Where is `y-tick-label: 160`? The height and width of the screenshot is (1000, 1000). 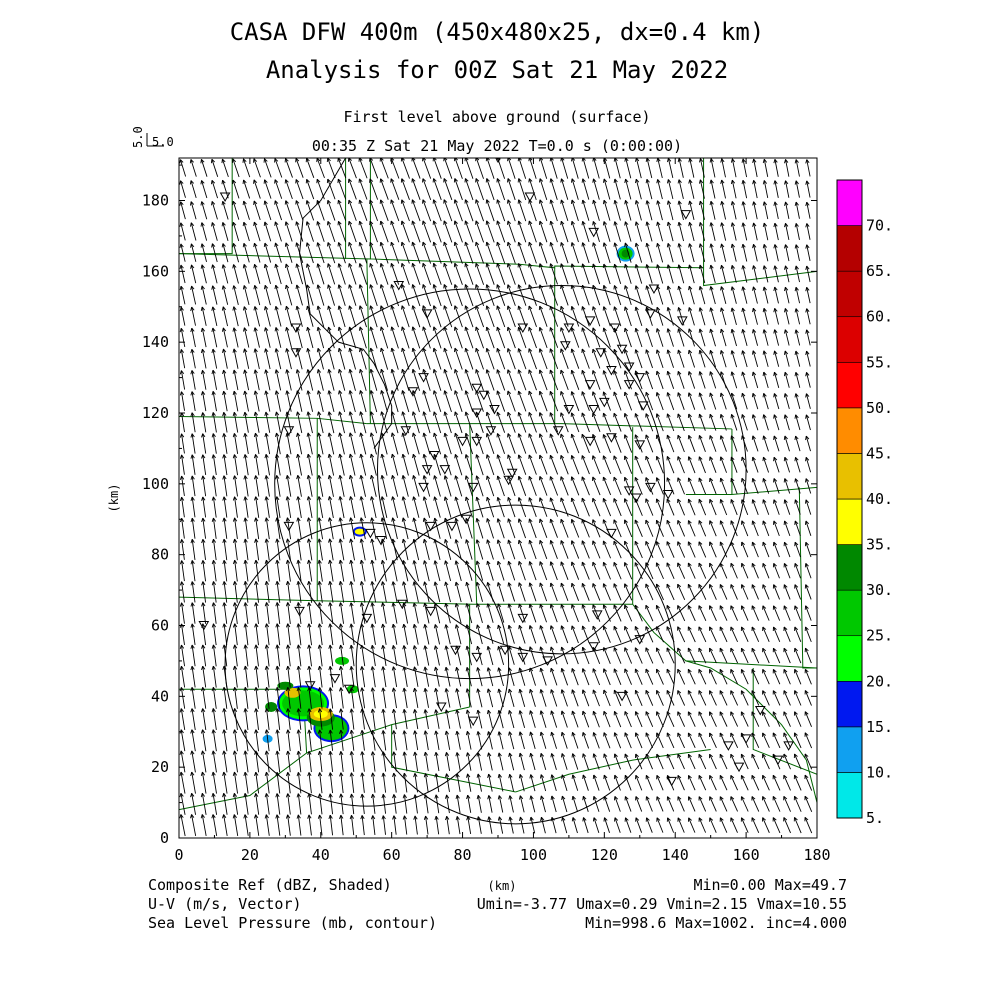
y-tick-label: 160 is located at coordinates (155, 271).